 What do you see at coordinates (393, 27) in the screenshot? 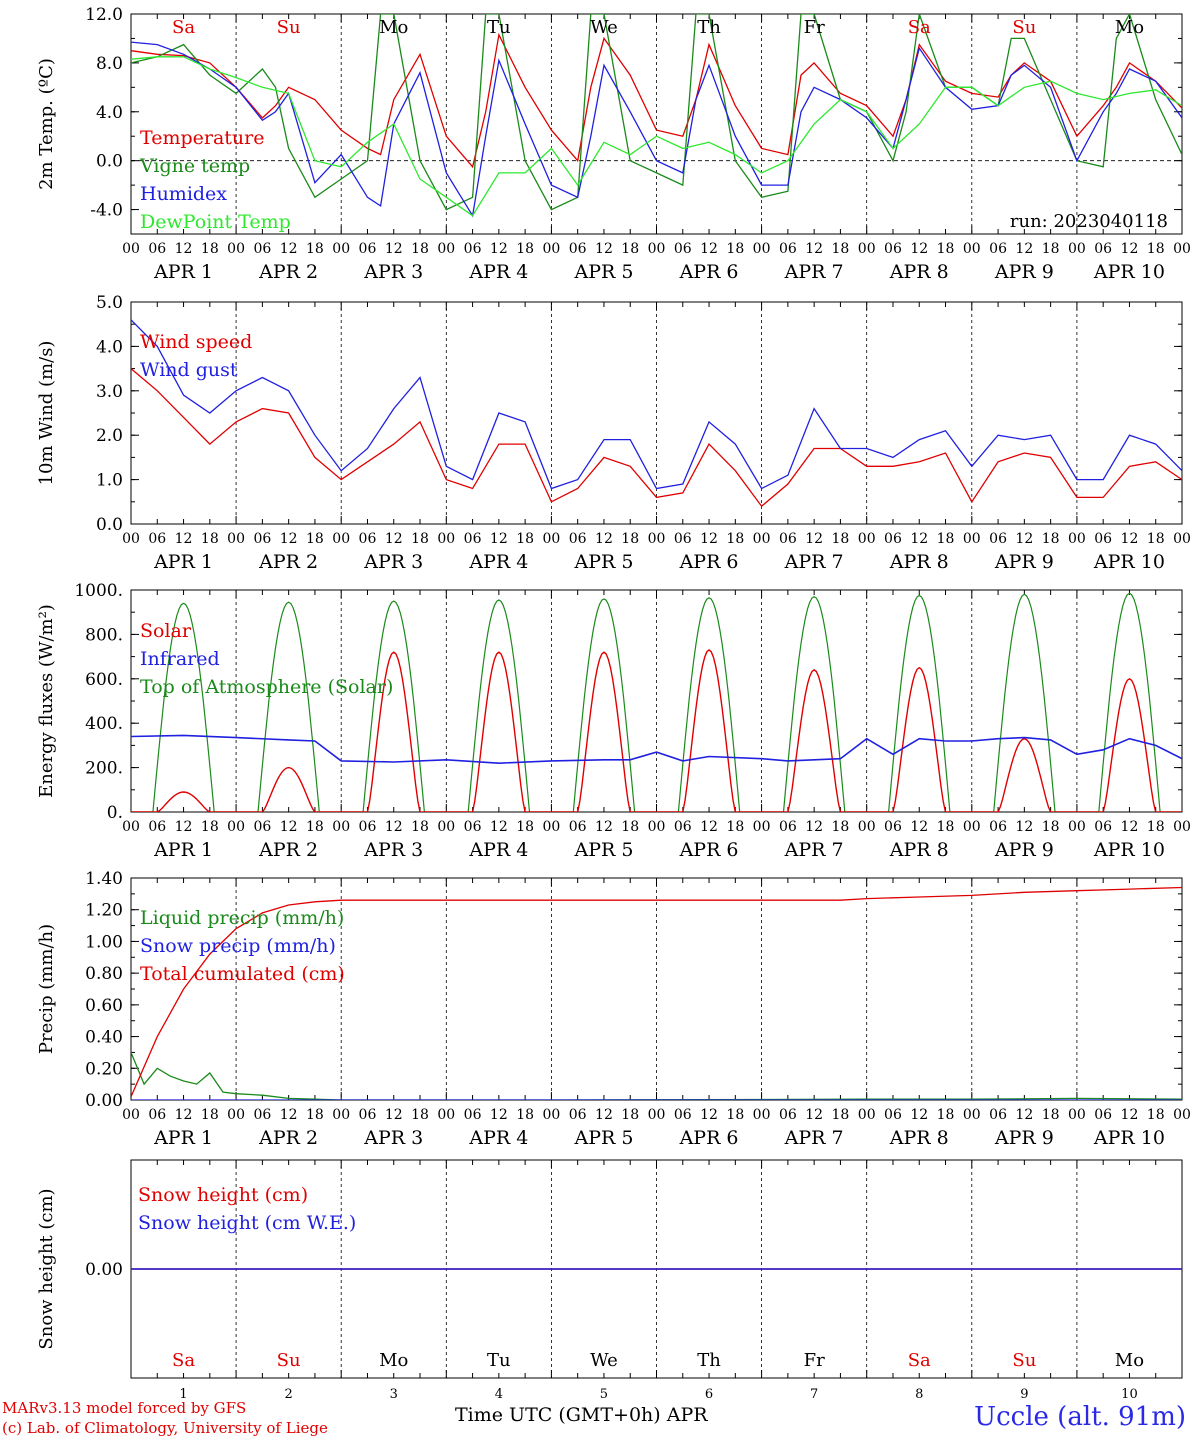
I see `weekday-label: Mo` at bounding box center [393, 27].